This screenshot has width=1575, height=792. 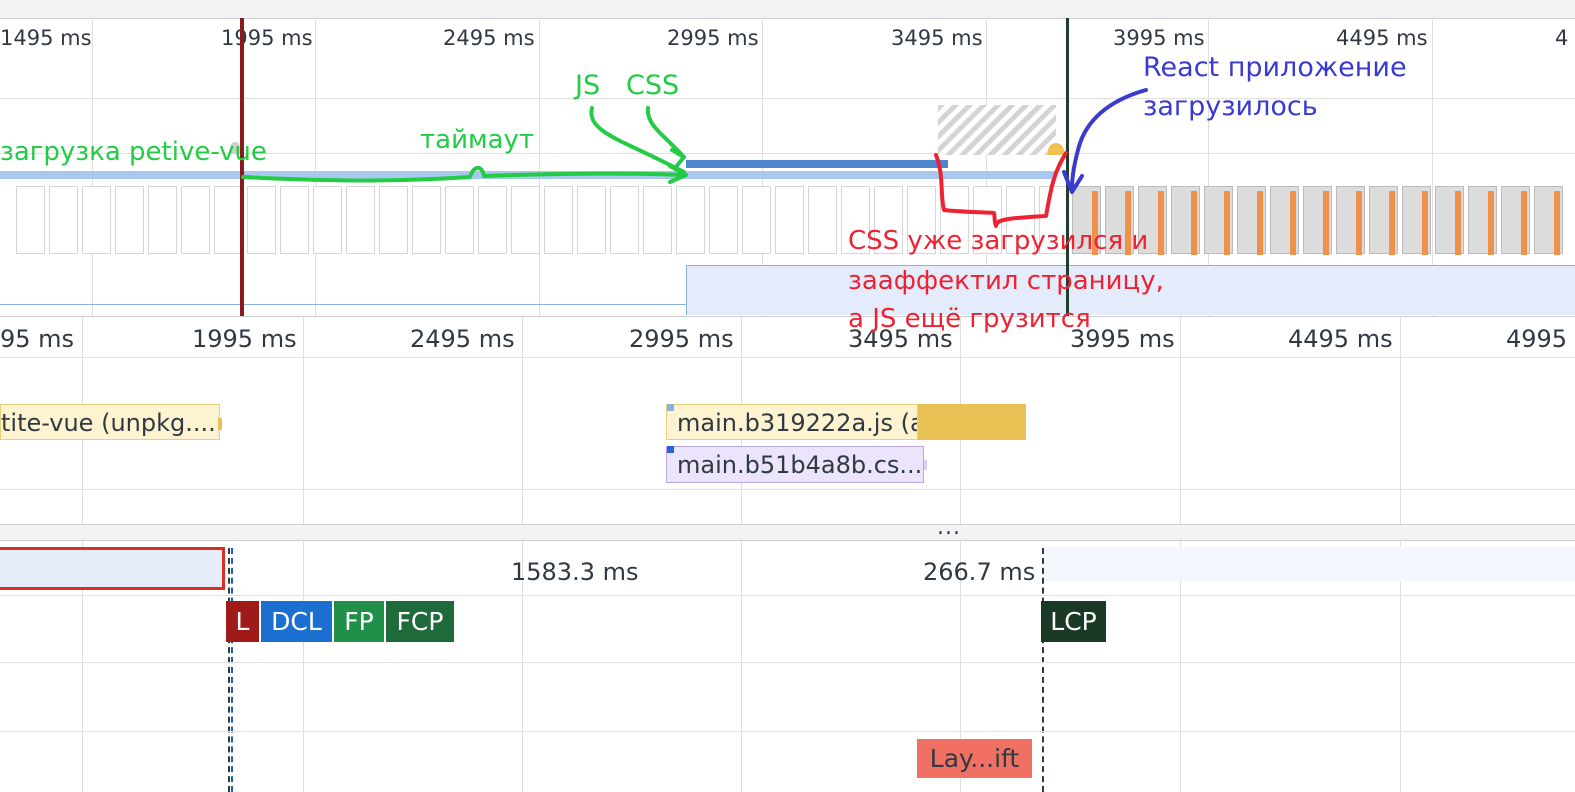 I want to click on overview-tick: 2495 ms, so click(x=489, y=38).